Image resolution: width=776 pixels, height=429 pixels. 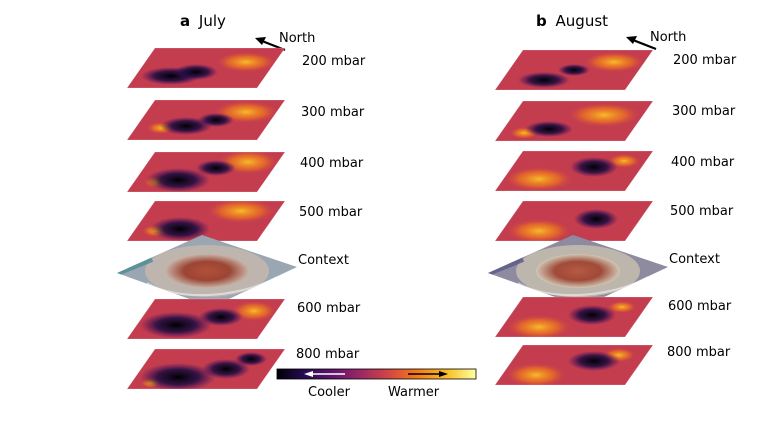 I want to click on panel-a-north-label: North, so click(x=297, y=38).